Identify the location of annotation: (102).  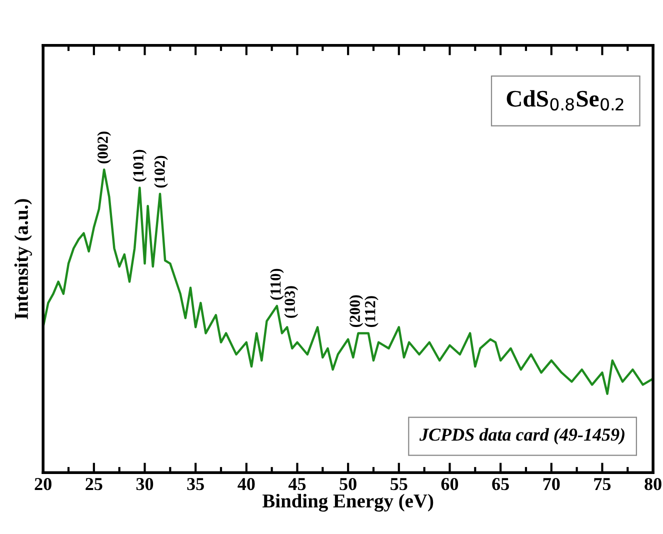
(161, 172).